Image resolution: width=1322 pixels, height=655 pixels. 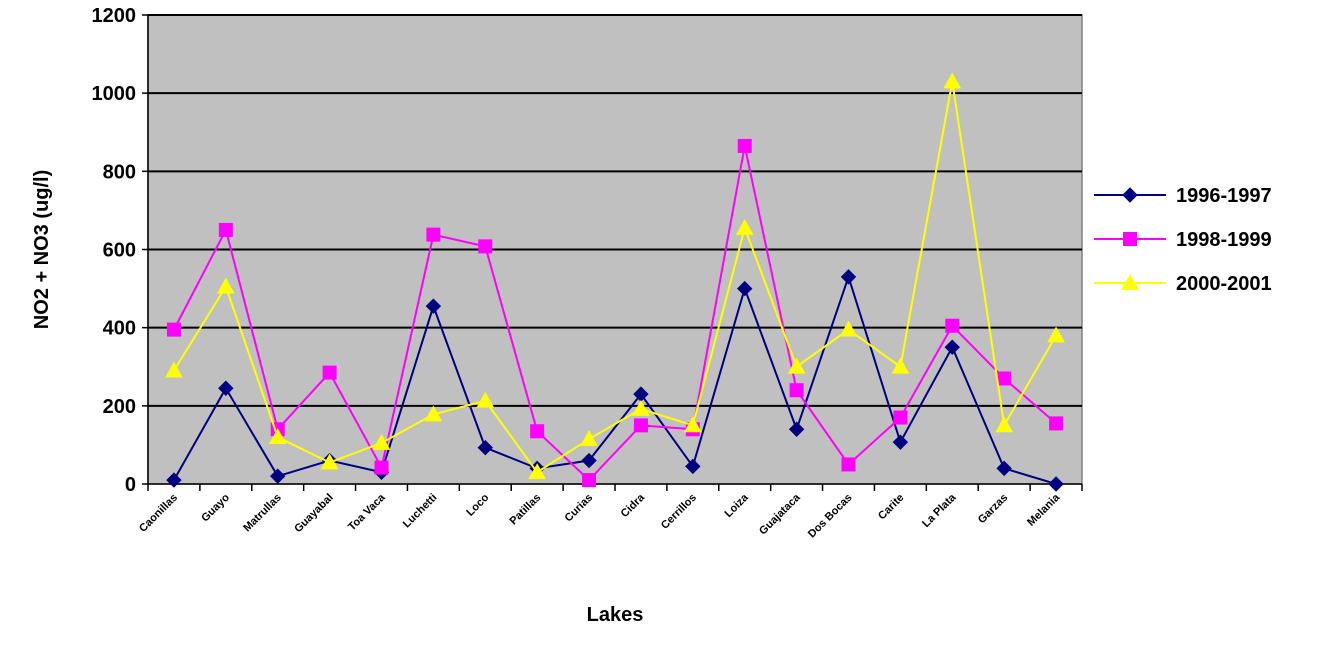 I want to click on x-tick-label: Guayabal, so click(x=314, y=514).